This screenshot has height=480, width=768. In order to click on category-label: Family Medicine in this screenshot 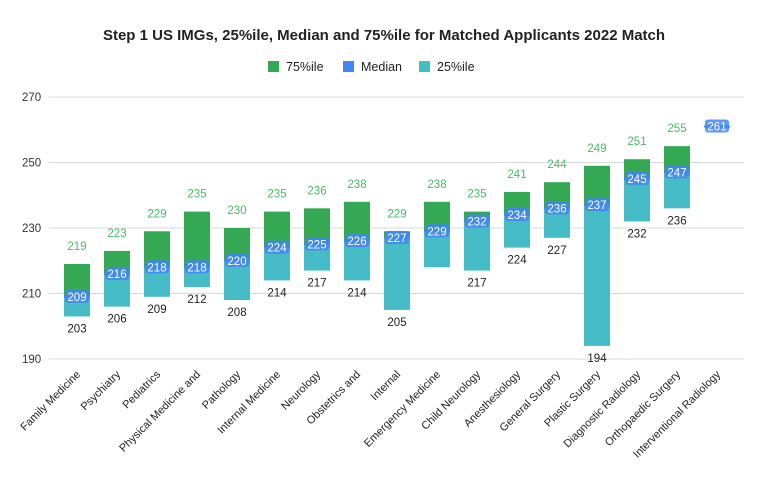, I will do `click(50, 401)`.